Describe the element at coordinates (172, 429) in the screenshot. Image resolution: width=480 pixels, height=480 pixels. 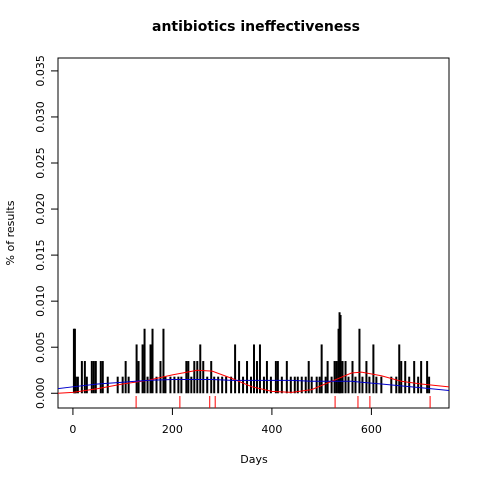
I see `x-tick-label: 200` at that location.